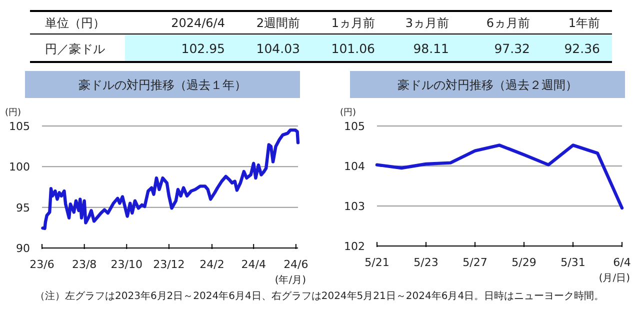 The width and height of the screenshot is (640, 327). Describe the element at coordinates (475, 262) in the screenshot. I see `x-tick-label: 5/27` at that location.